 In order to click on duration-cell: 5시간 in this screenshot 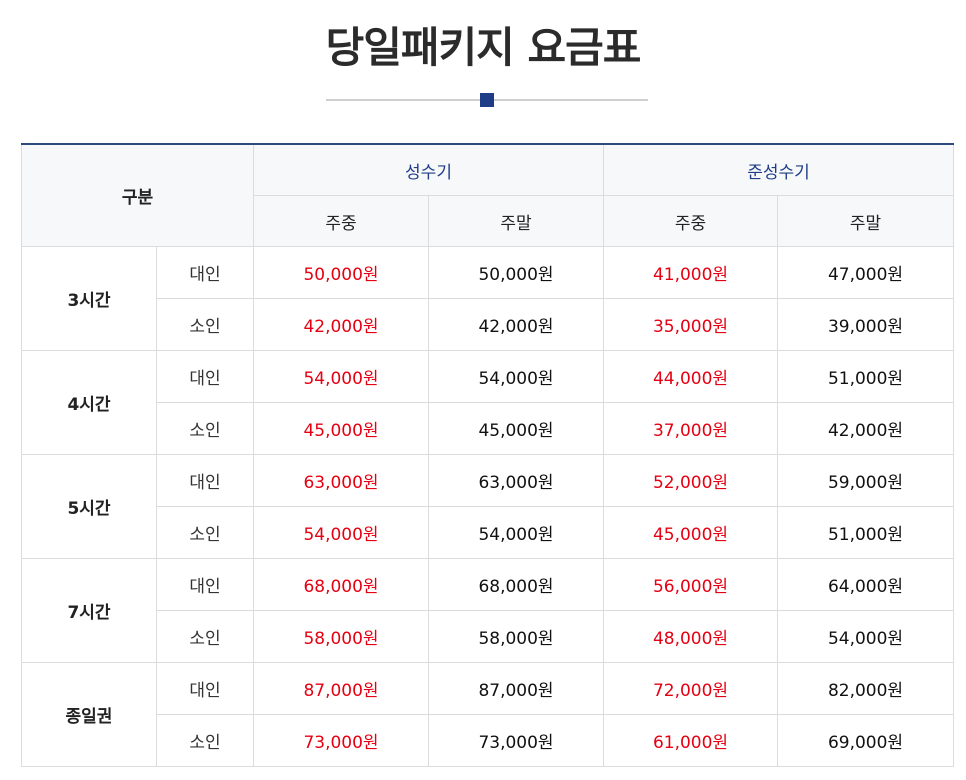, I will do `click(89, 506)`.